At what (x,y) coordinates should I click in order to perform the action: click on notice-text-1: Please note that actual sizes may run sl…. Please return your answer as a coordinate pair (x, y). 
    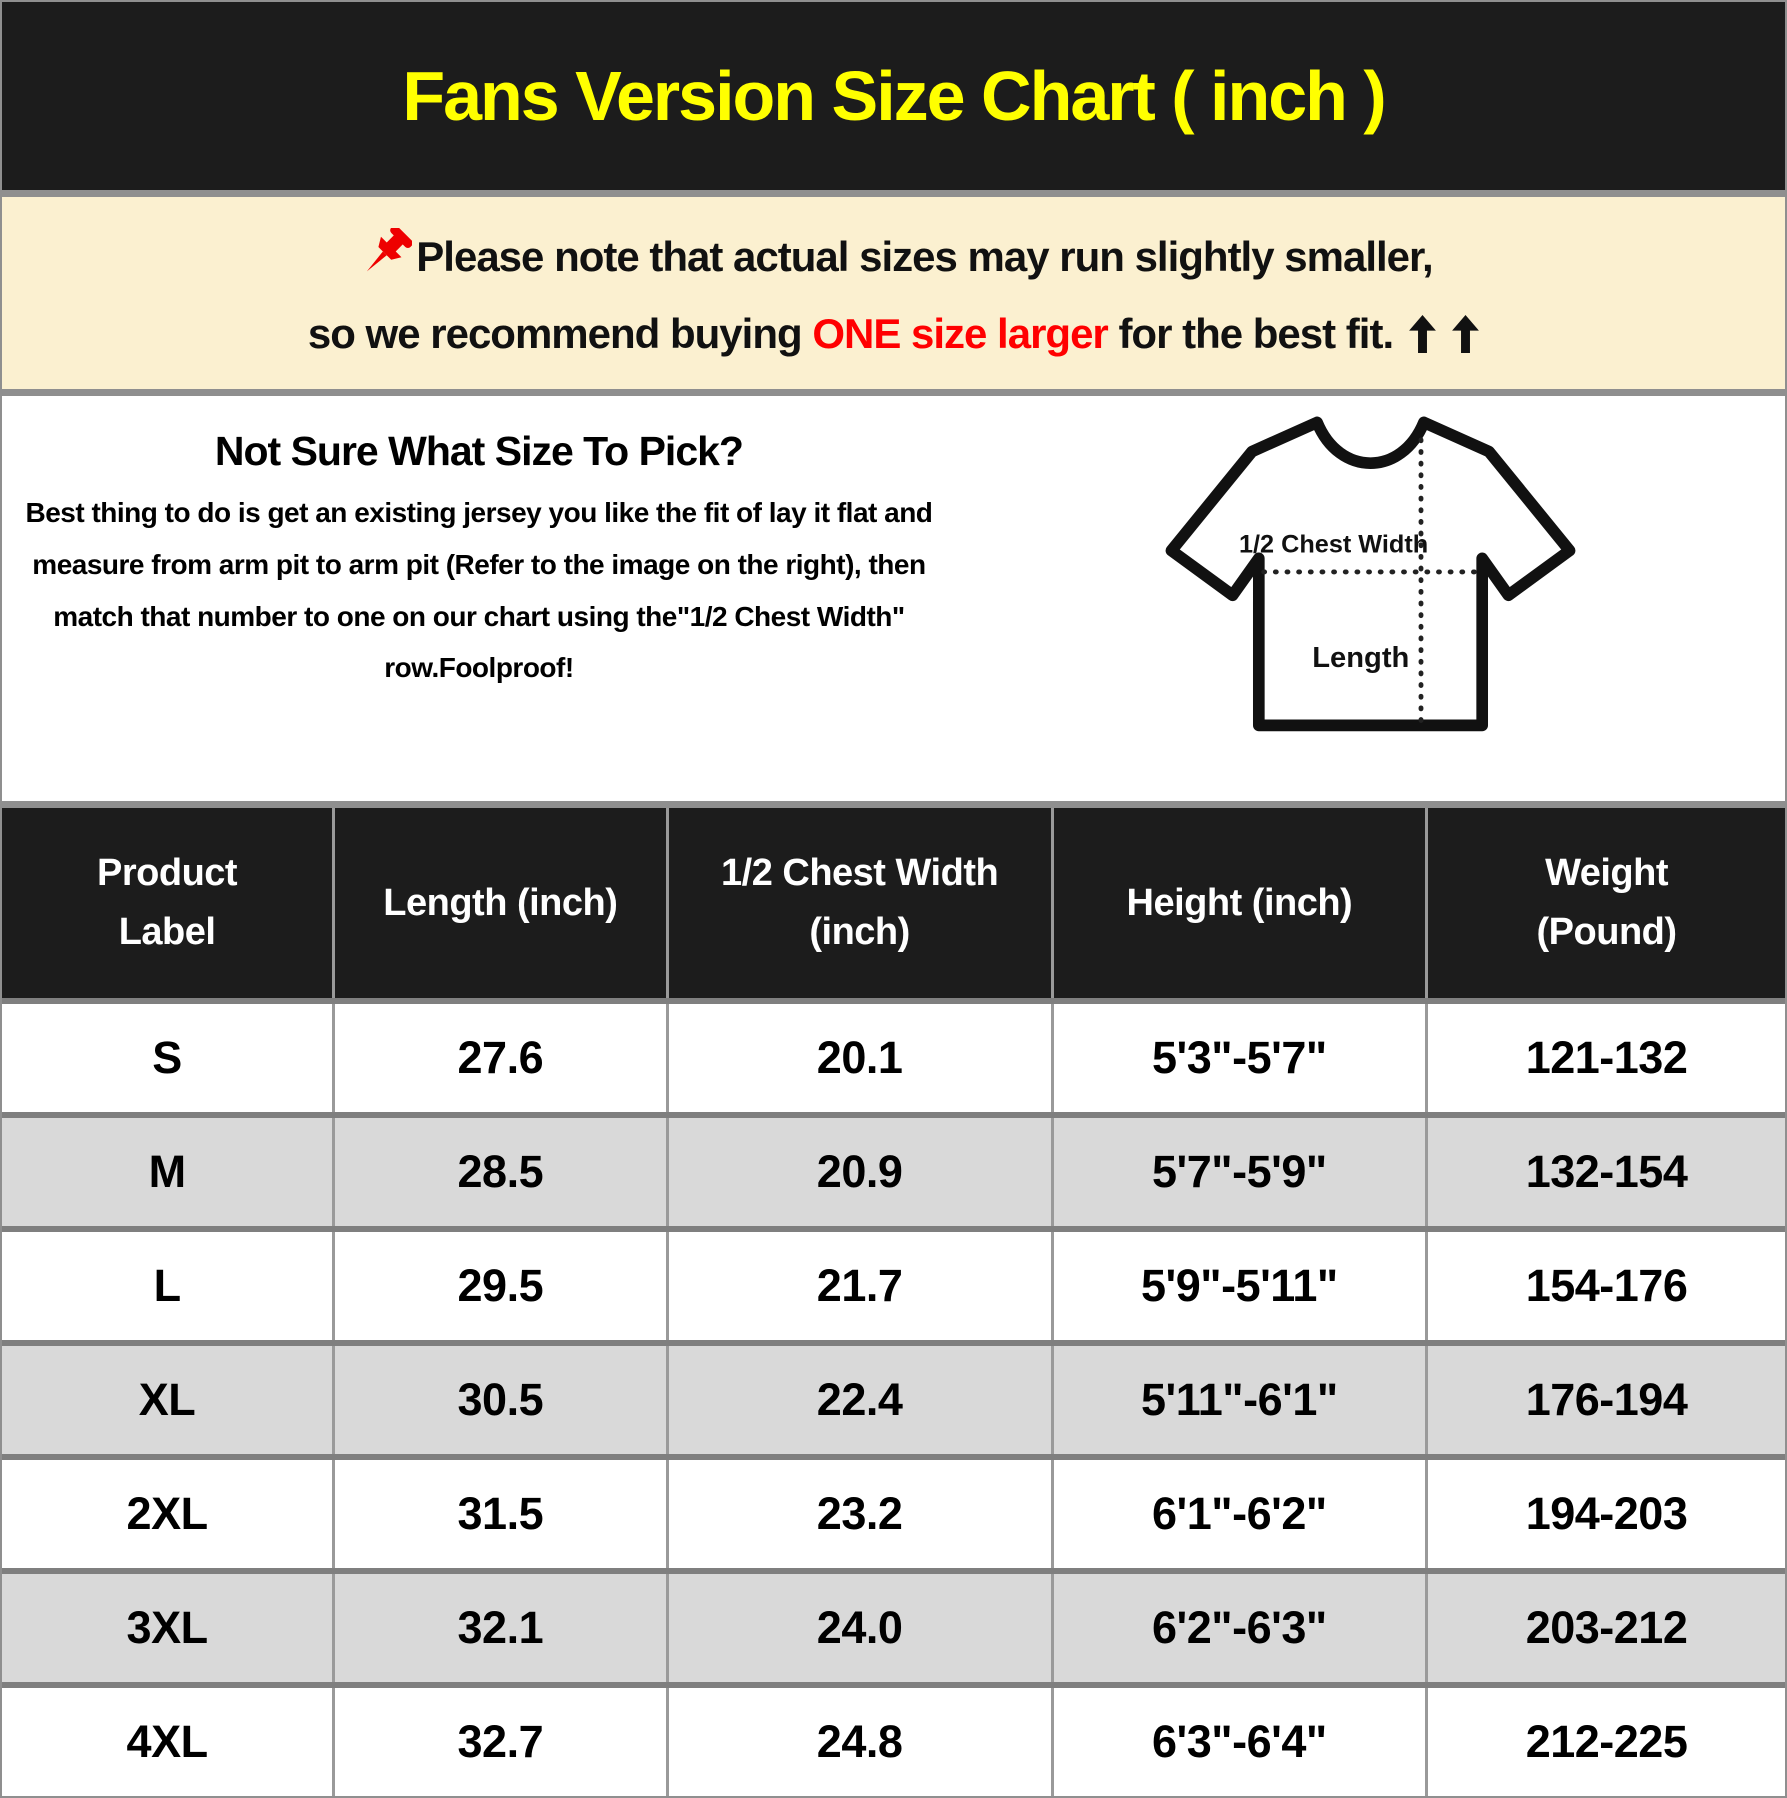
    Looking at the image, I should click on (924, 256).